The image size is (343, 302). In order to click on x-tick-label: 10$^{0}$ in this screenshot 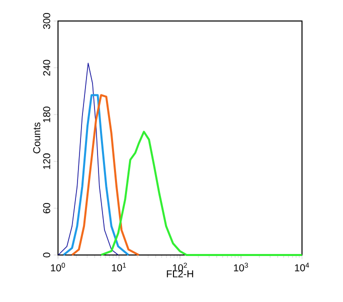, I will do `click(58, 267)`.